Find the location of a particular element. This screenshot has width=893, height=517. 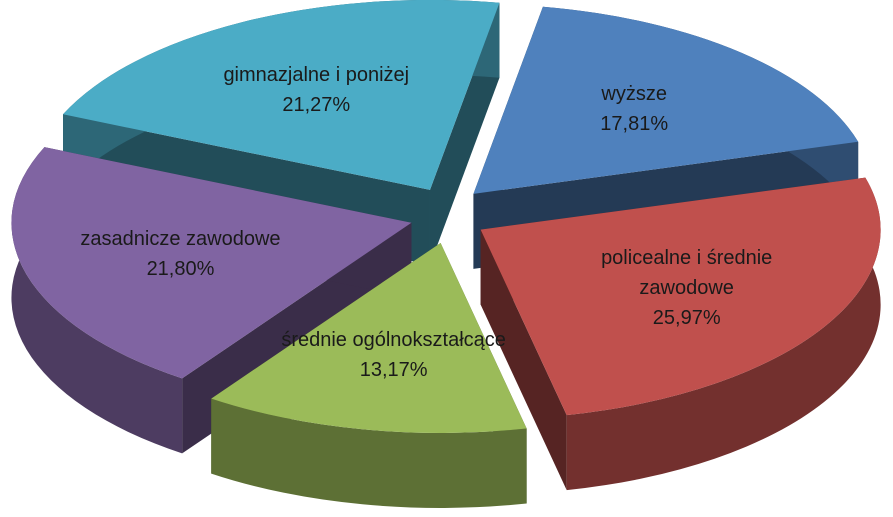

value-label: 17,81% is located at coordinates (634, 124).